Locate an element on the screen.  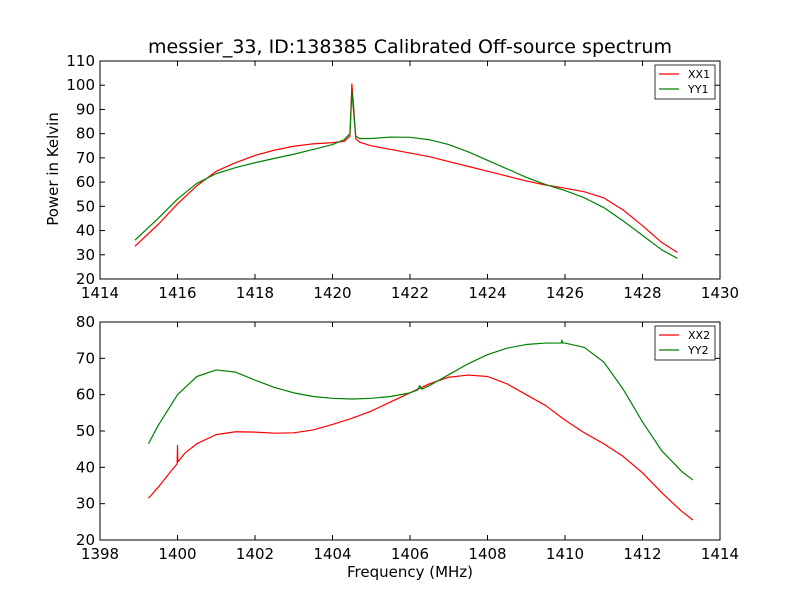
x-tick-label: 1406 is located at coordinates (410, 554).